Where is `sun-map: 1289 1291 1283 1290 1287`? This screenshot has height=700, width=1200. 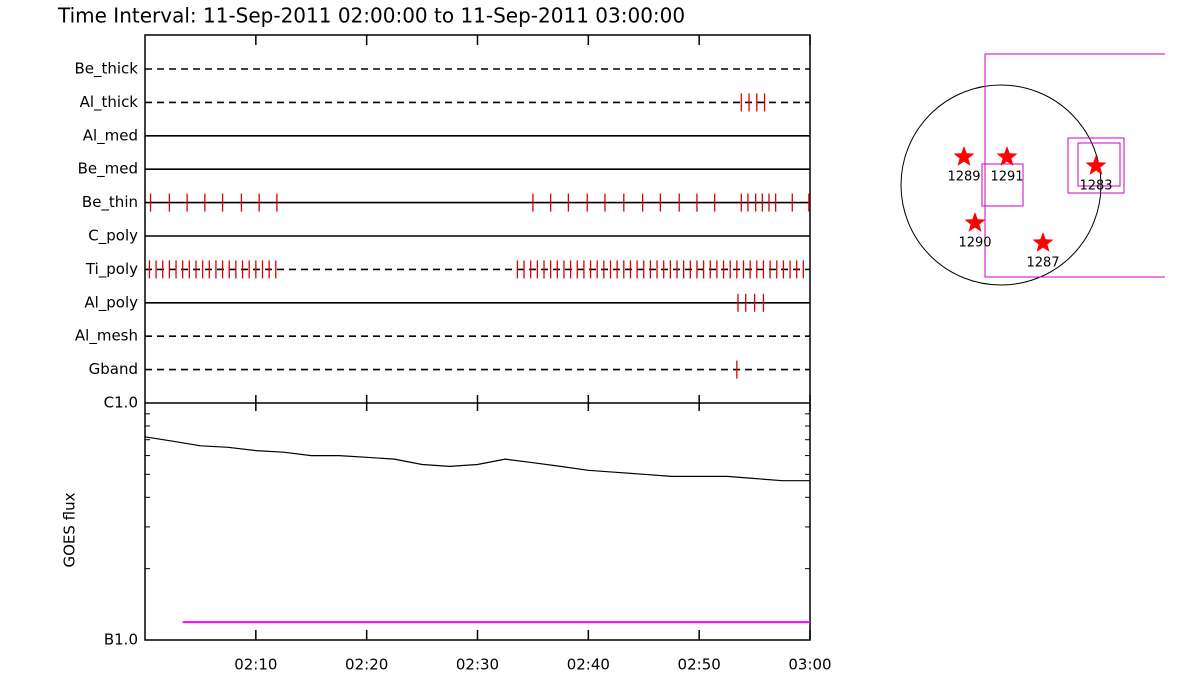 sun-map: 1289 1291 1283 1290 1287 is located at coordinates (1032, 169).